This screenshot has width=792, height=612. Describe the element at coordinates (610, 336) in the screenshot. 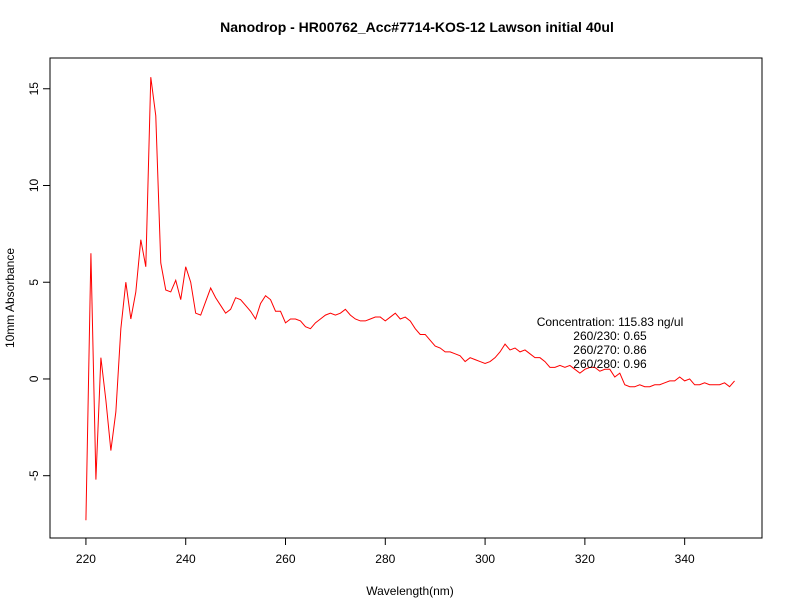

I see `annotation: 260/230: 0.65` at that location.